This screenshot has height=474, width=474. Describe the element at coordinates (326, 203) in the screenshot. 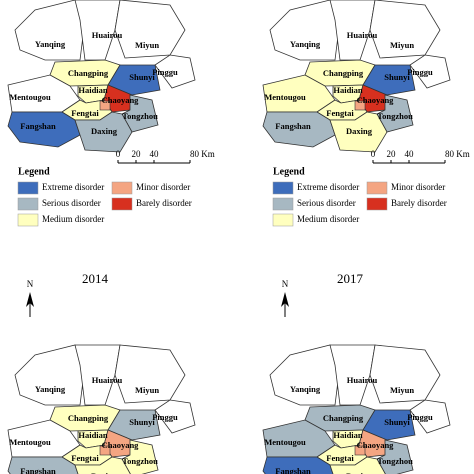

I see `legend-label: Serious disorder` at that location.